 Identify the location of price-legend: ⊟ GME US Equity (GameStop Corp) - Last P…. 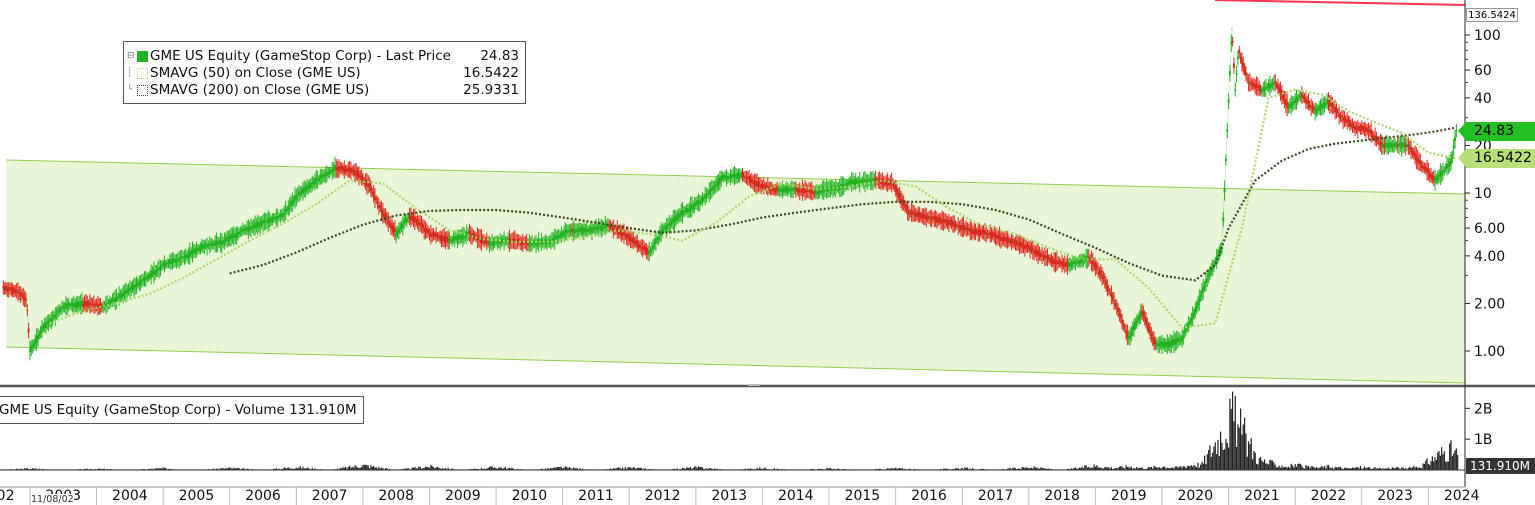
(324, 72).